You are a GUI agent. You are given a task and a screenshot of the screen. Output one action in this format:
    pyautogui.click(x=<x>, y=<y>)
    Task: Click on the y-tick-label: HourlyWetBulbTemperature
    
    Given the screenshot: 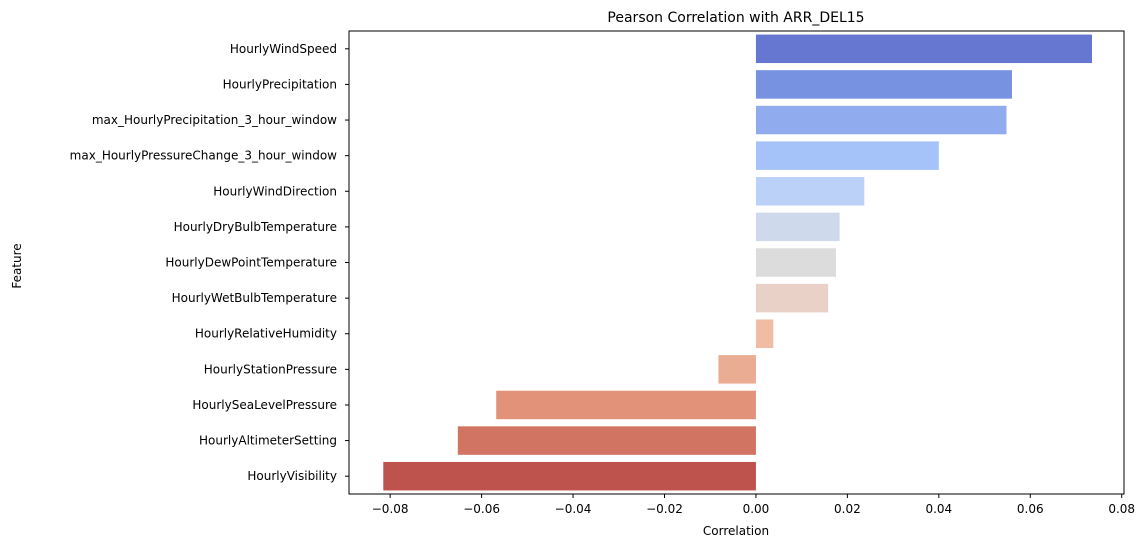 What is the action you would take?
    pyautogui.click(x=254, y=298)
    